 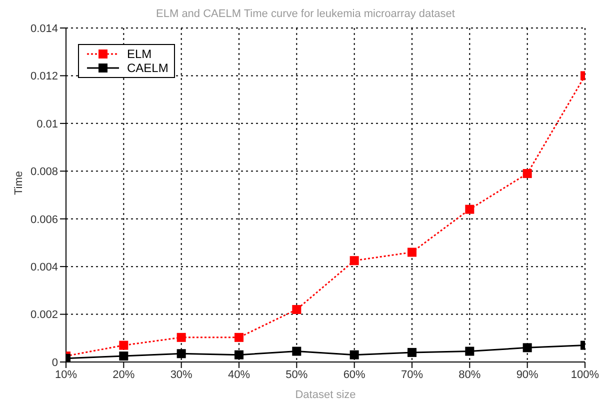 What do you see at coordinates (44, 315) in the screenshot?
I see `y-tick-label: 0.002` at bounding box center [44, 315].